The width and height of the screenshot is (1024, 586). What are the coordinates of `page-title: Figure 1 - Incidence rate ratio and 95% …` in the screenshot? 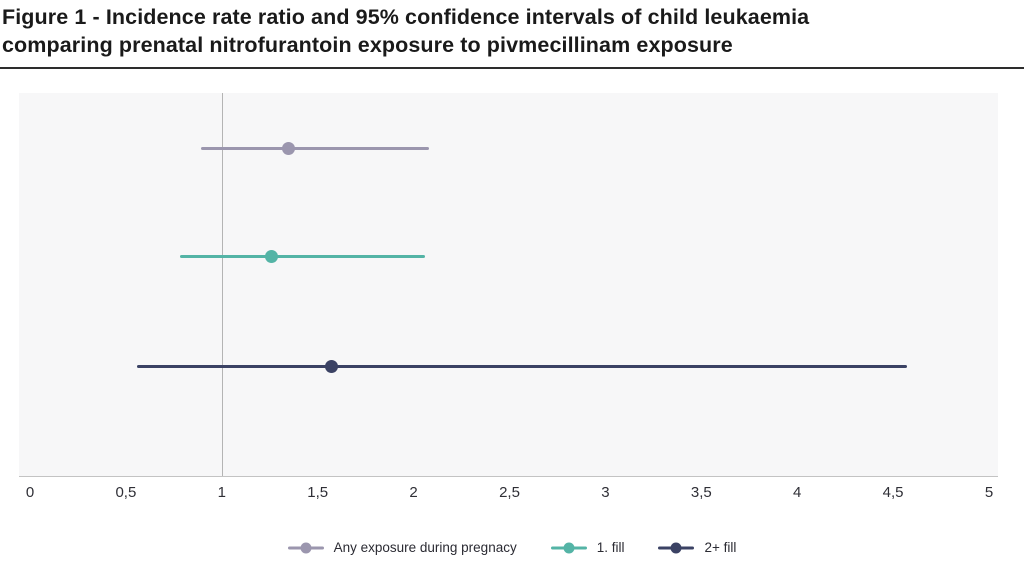 It's located at (482, 32).